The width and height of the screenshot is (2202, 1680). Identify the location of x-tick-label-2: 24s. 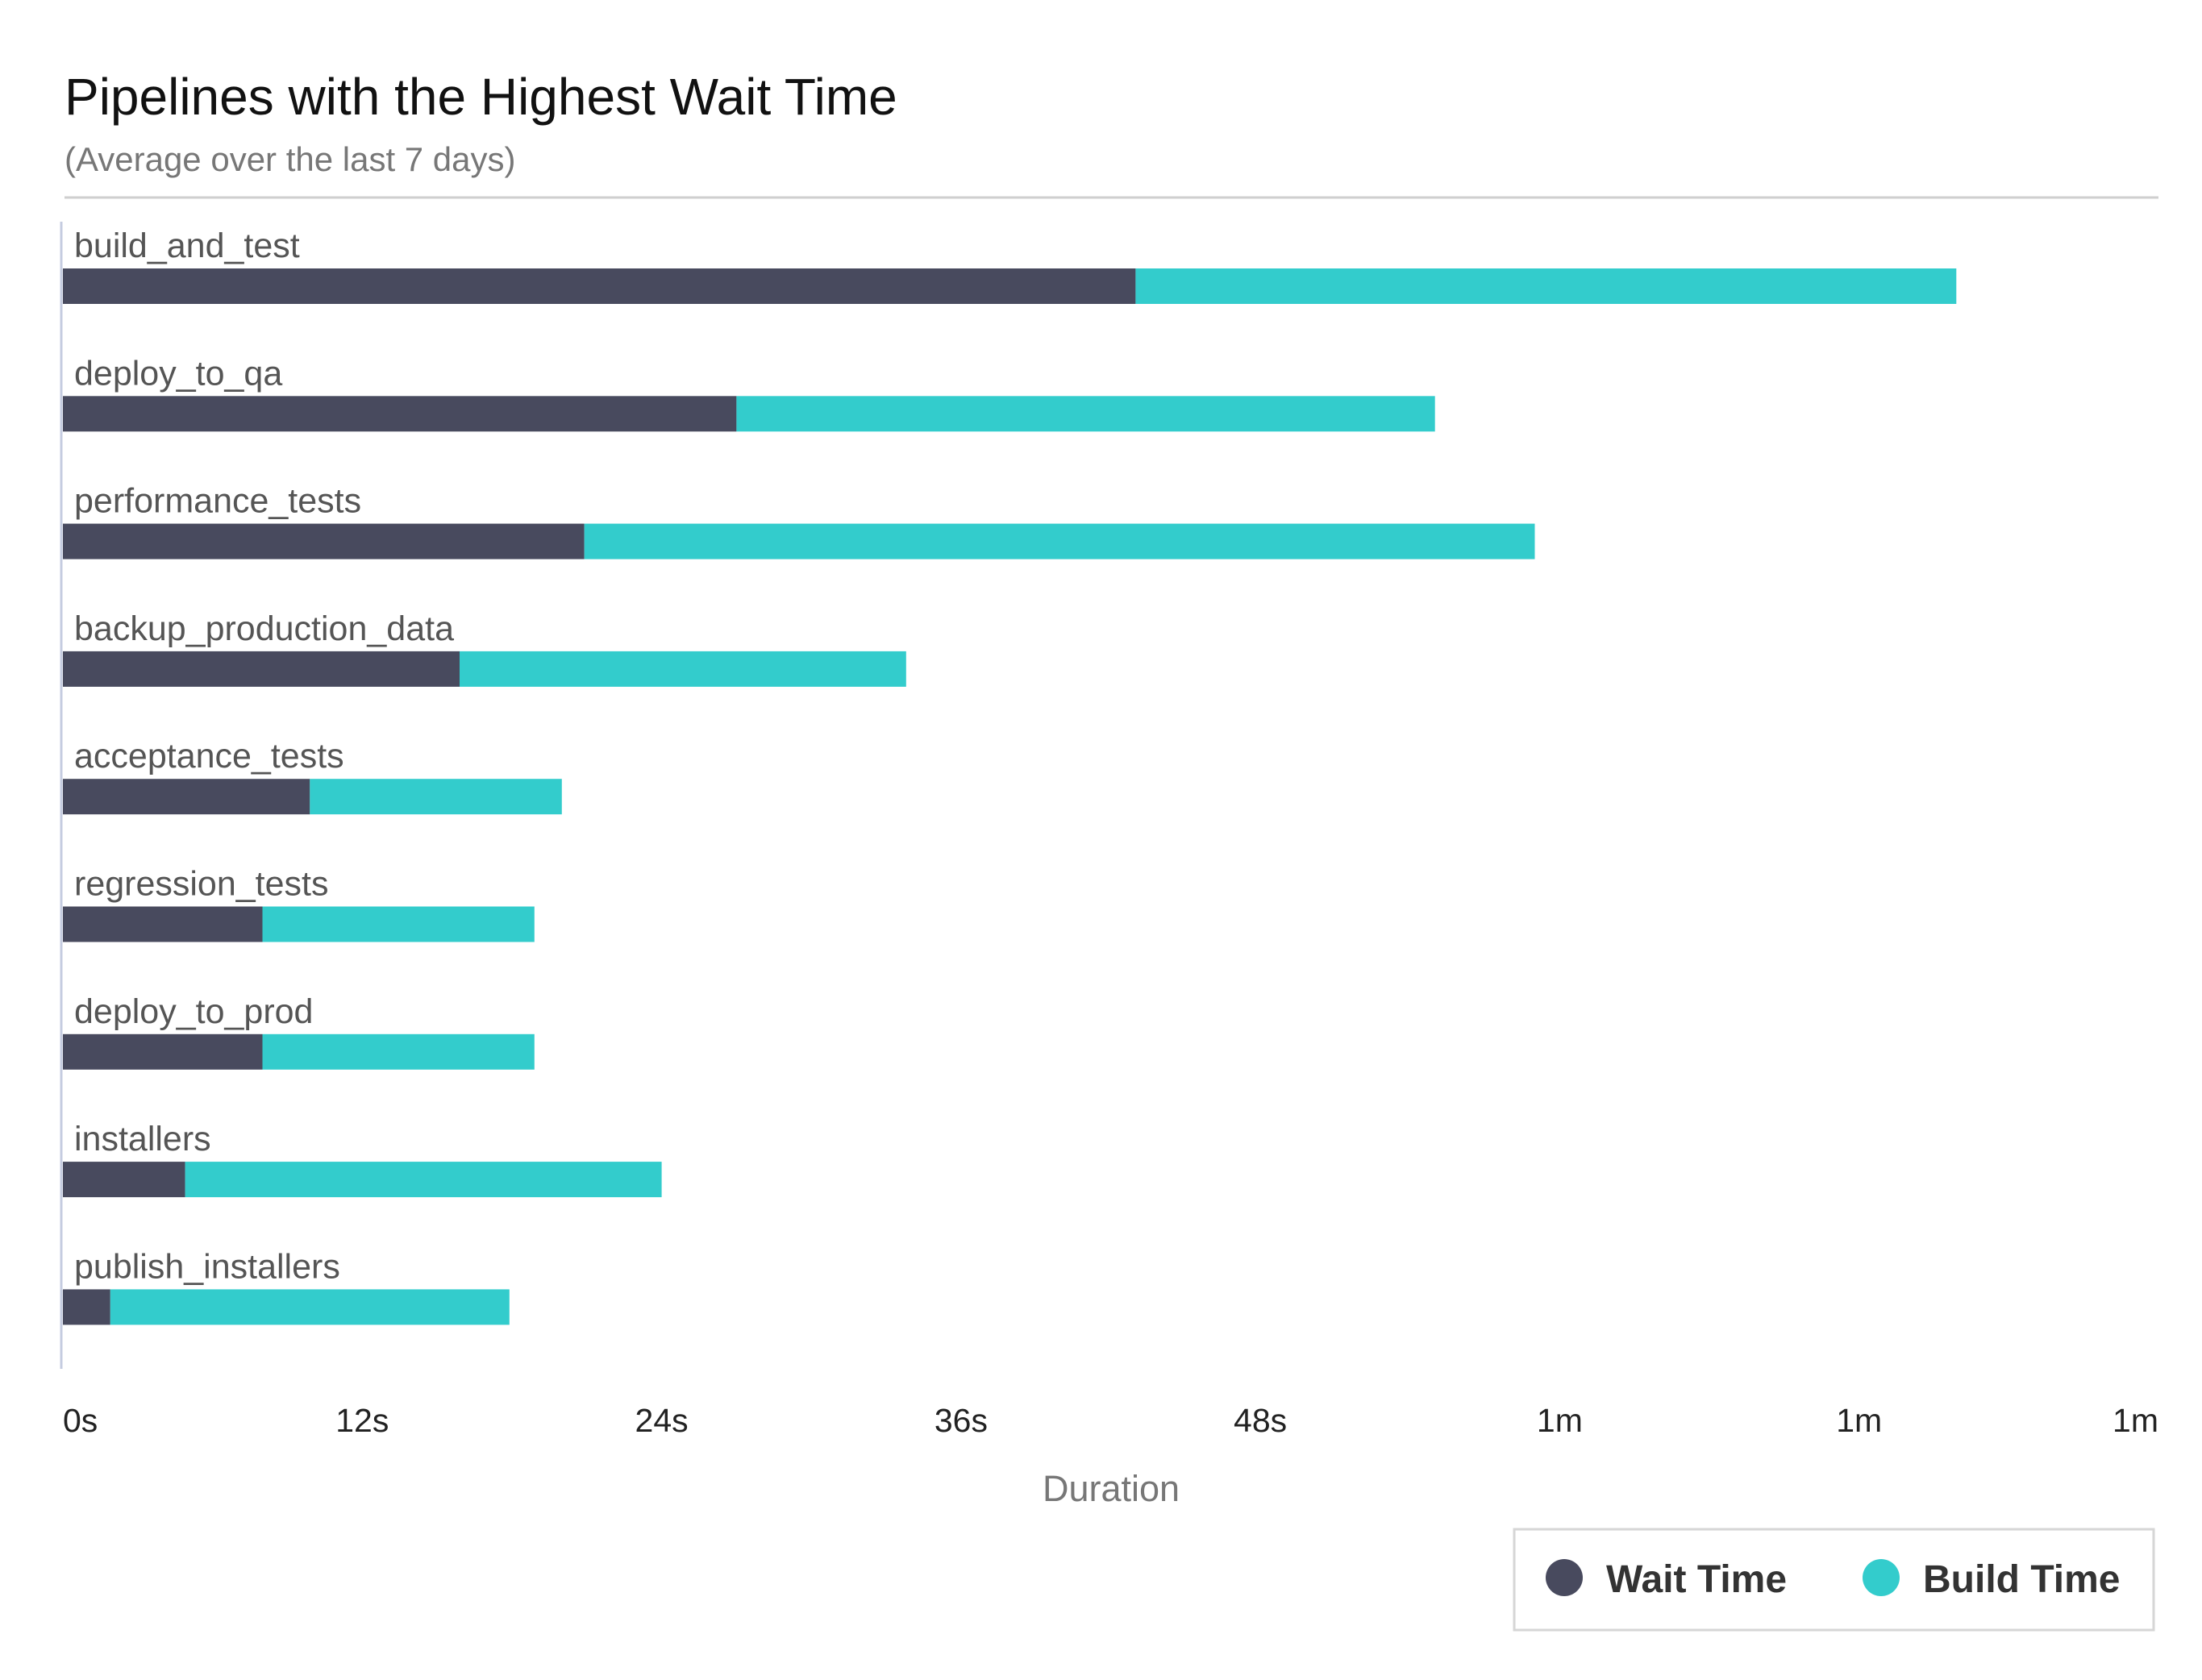
(662, 1420).